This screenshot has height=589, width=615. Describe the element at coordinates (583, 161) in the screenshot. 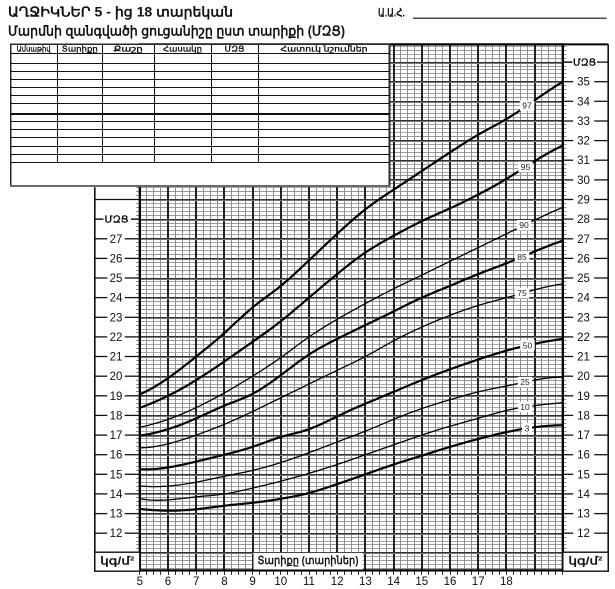

I see `svg-text: 31` at that location.